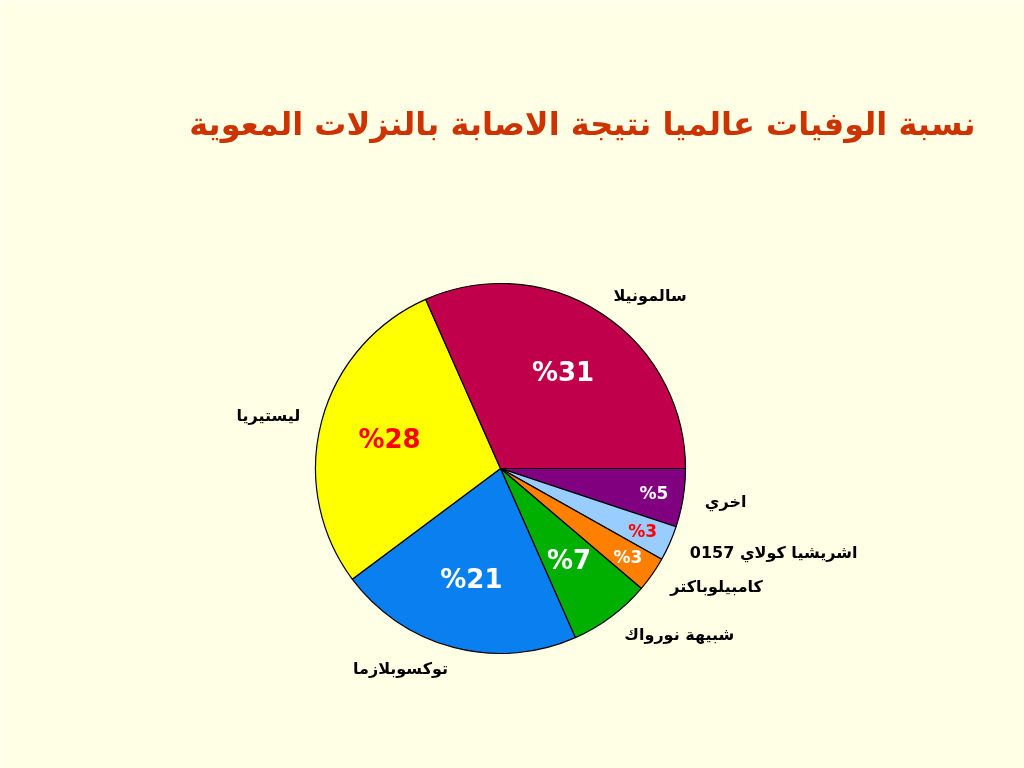  Describe the element at coordinates (563, 372) in the screenshot. I see `data-label: %31` at that location.